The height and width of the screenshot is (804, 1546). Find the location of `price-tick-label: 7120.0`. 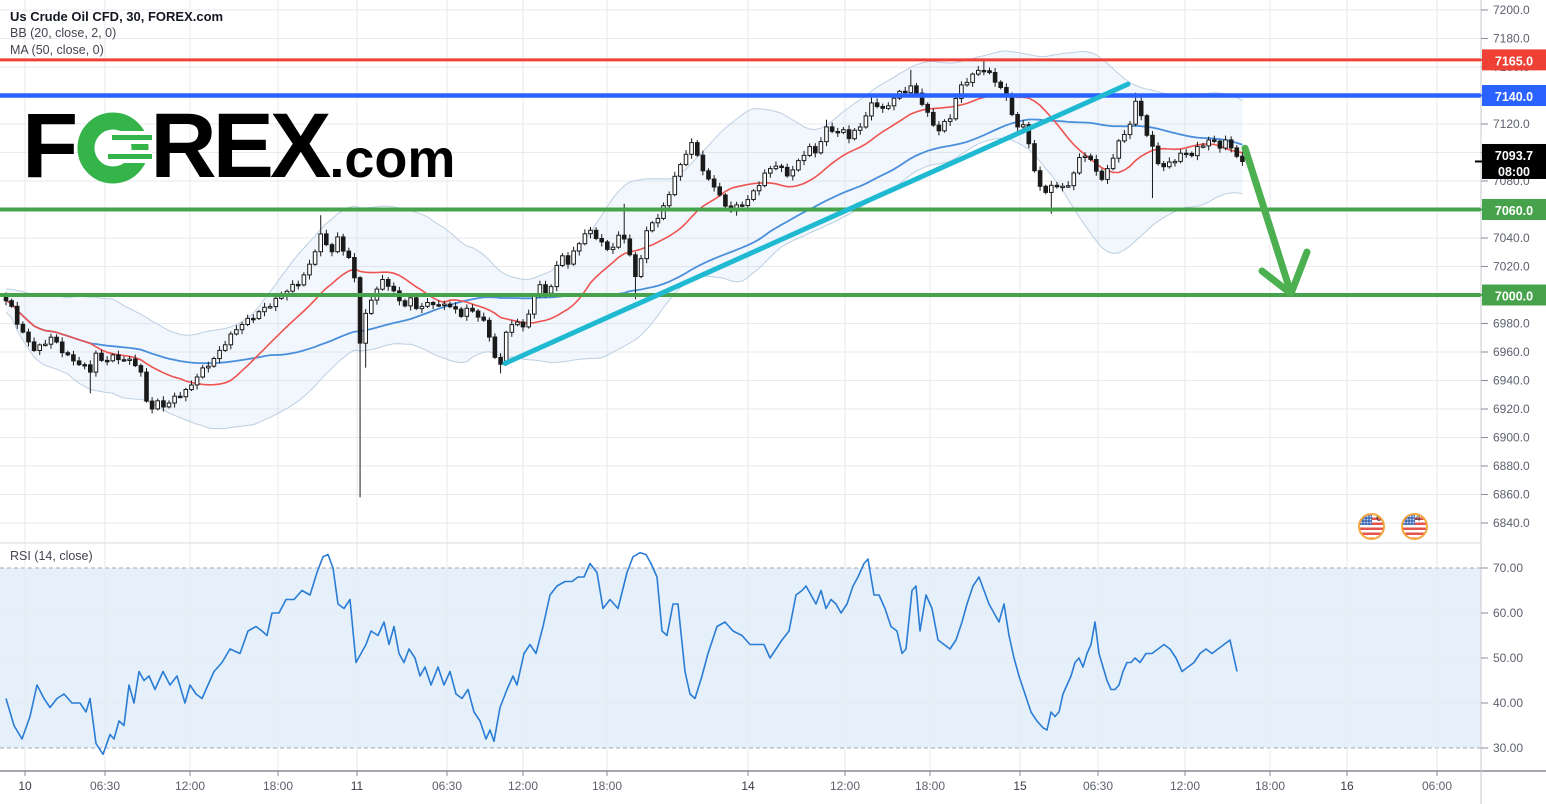

price-tick-label: 7120.0 is located at coordinates (1511, 124).